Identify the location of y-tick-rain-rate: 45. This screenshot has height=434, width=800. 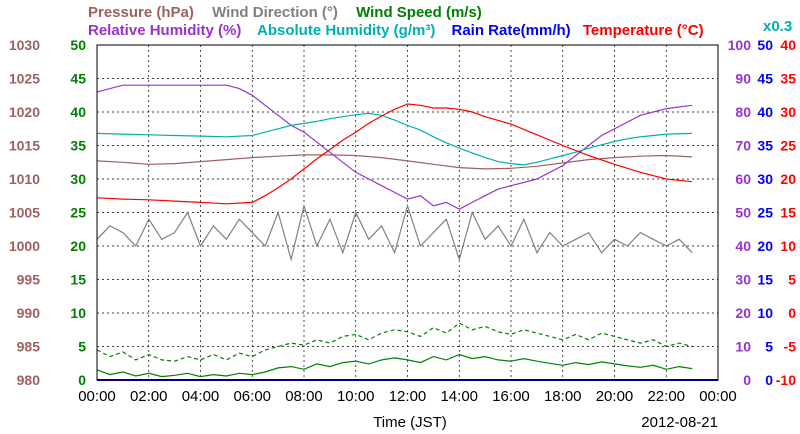
(765, 79).